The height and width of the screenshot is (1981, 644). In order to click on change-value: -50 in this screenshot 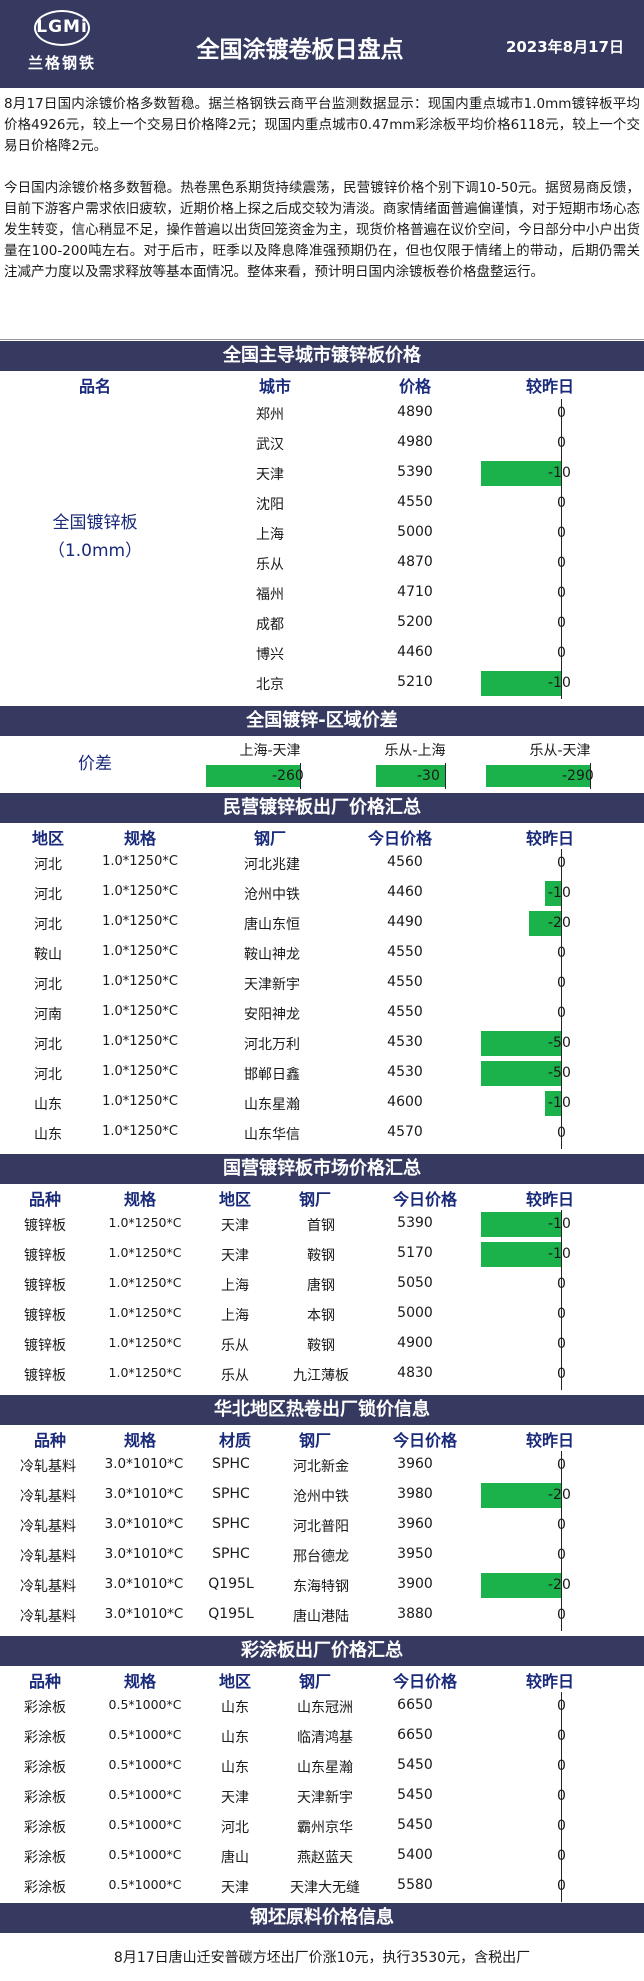, I will do `click(559, 1043)`.